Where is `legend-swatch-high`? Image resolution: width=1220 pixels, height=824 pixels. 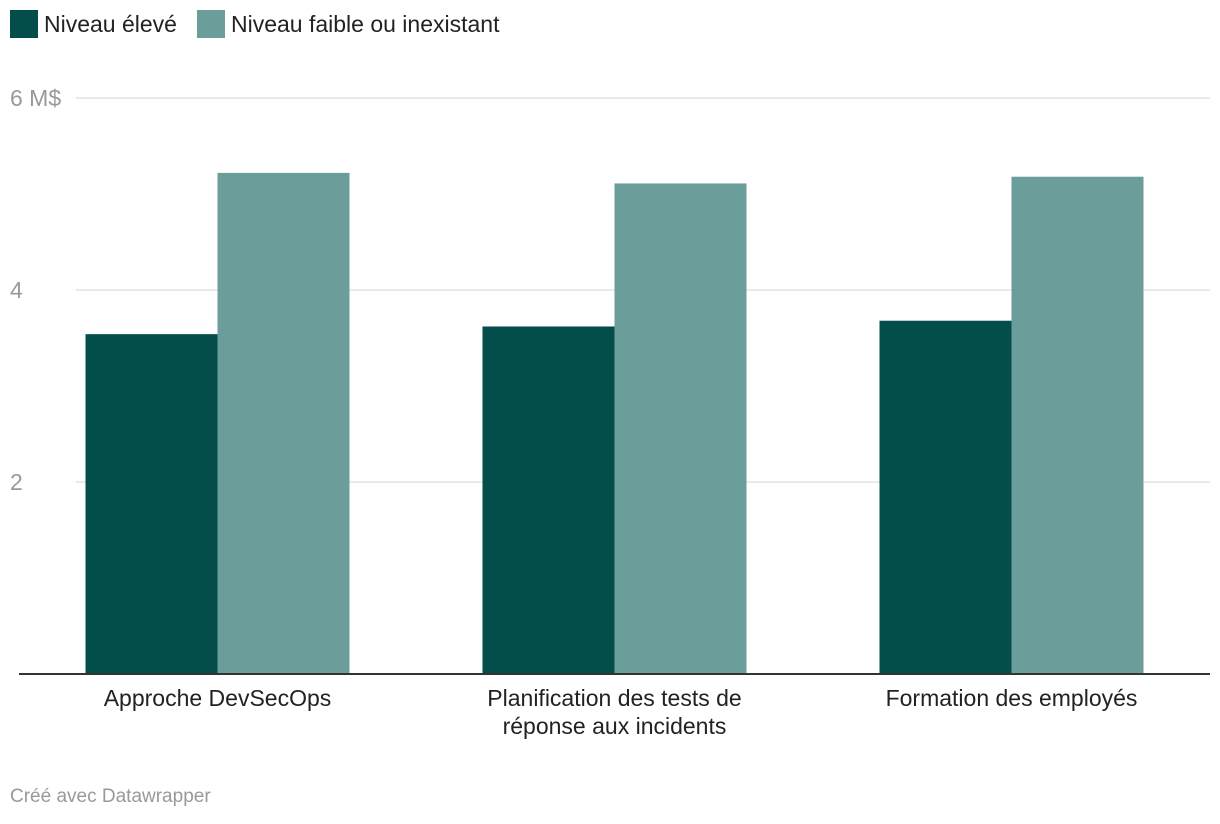 legend-swatch-high is located at coordinates (24, 24).